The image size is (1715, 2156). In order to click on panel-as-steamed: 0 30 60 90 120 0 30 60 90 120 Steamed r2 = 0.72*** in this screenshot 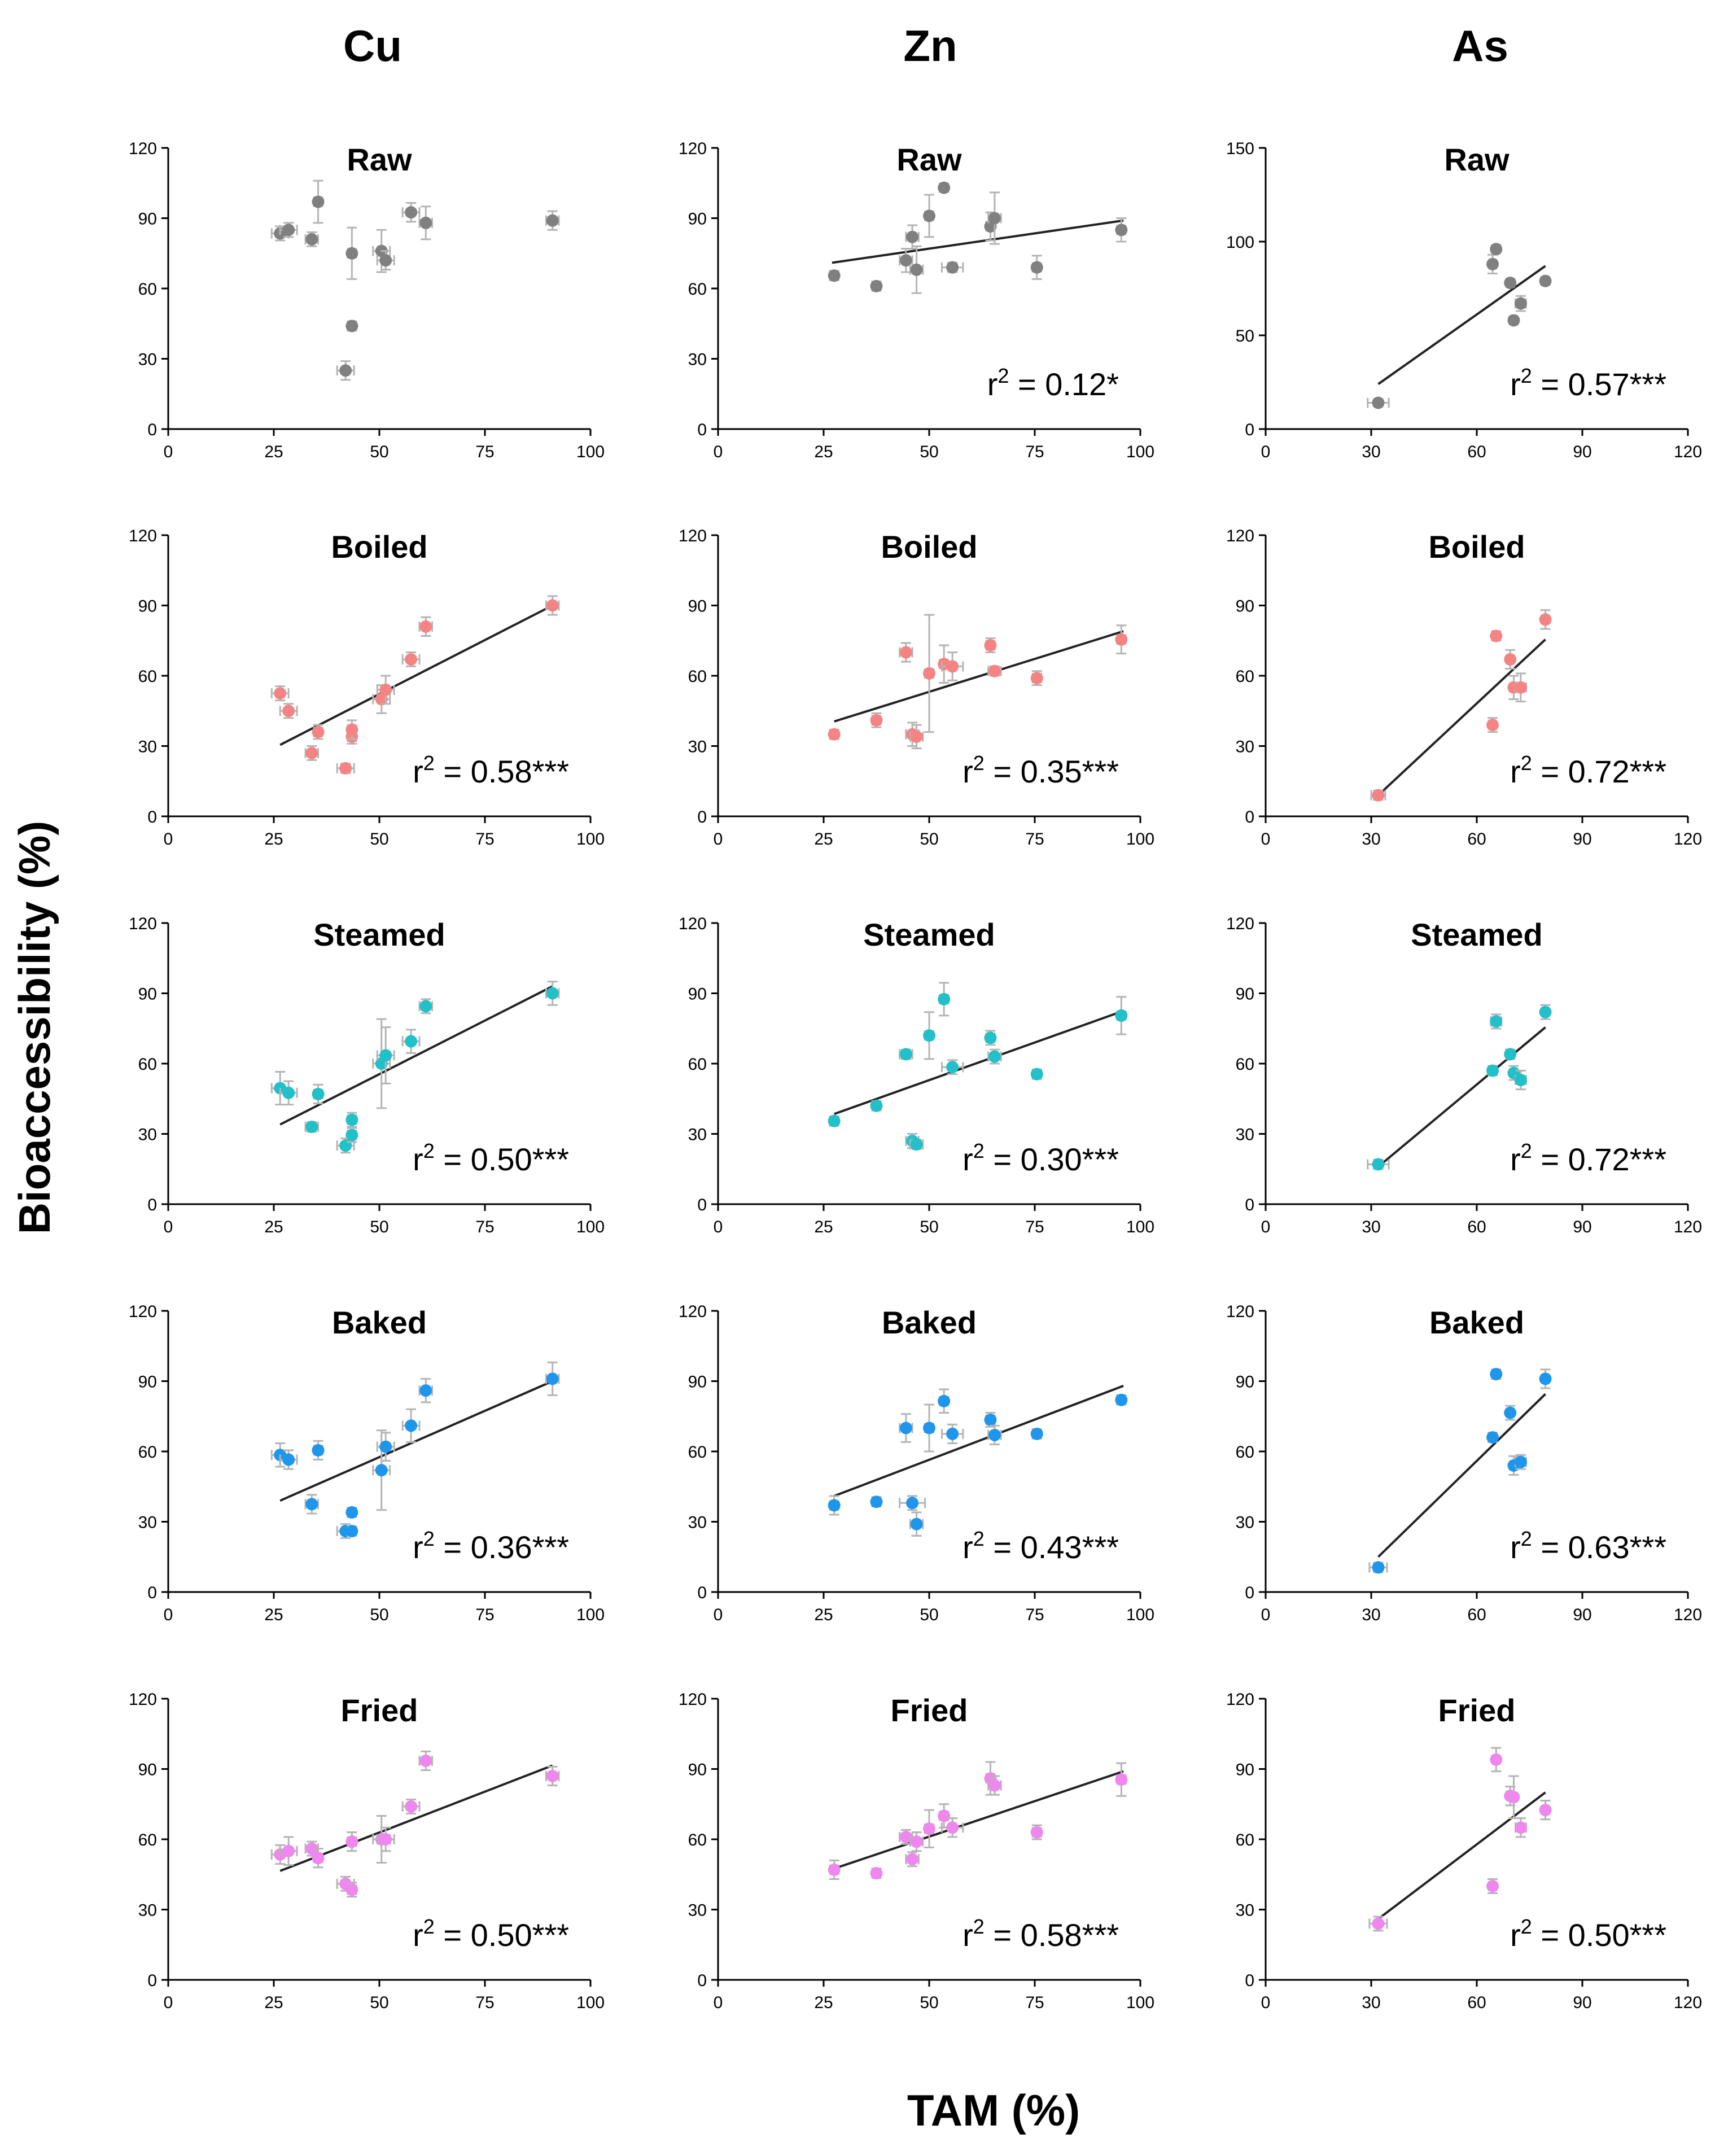, I will do `click(1464, 1075)`.